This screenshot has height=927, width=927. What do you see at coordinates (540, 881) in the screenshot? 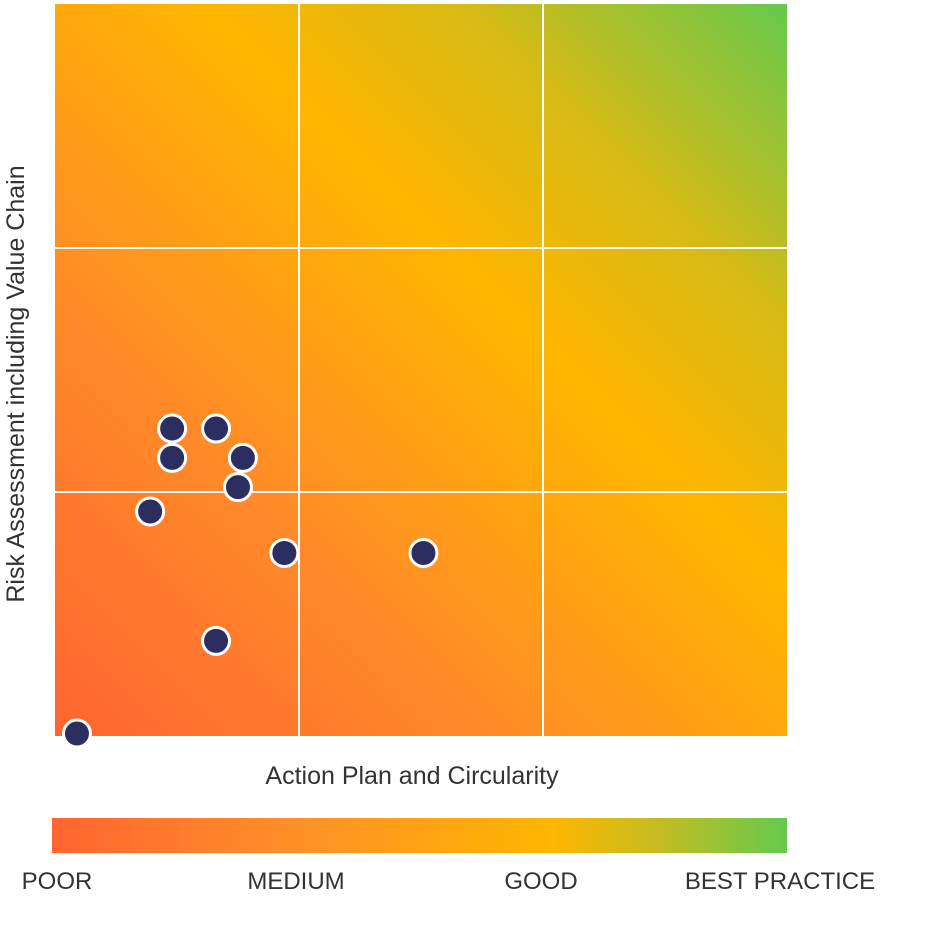
I see `legend-label-good: GOOD` at bounding box center [540, 881].